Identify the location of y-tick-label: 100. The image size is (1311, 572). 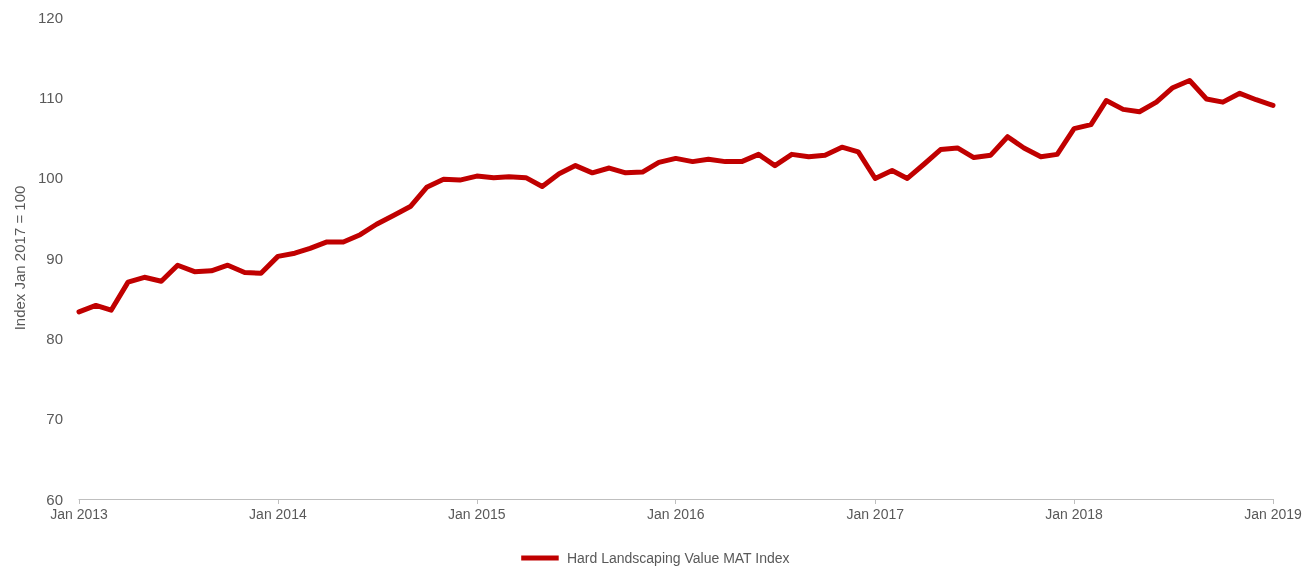
(50, 178).